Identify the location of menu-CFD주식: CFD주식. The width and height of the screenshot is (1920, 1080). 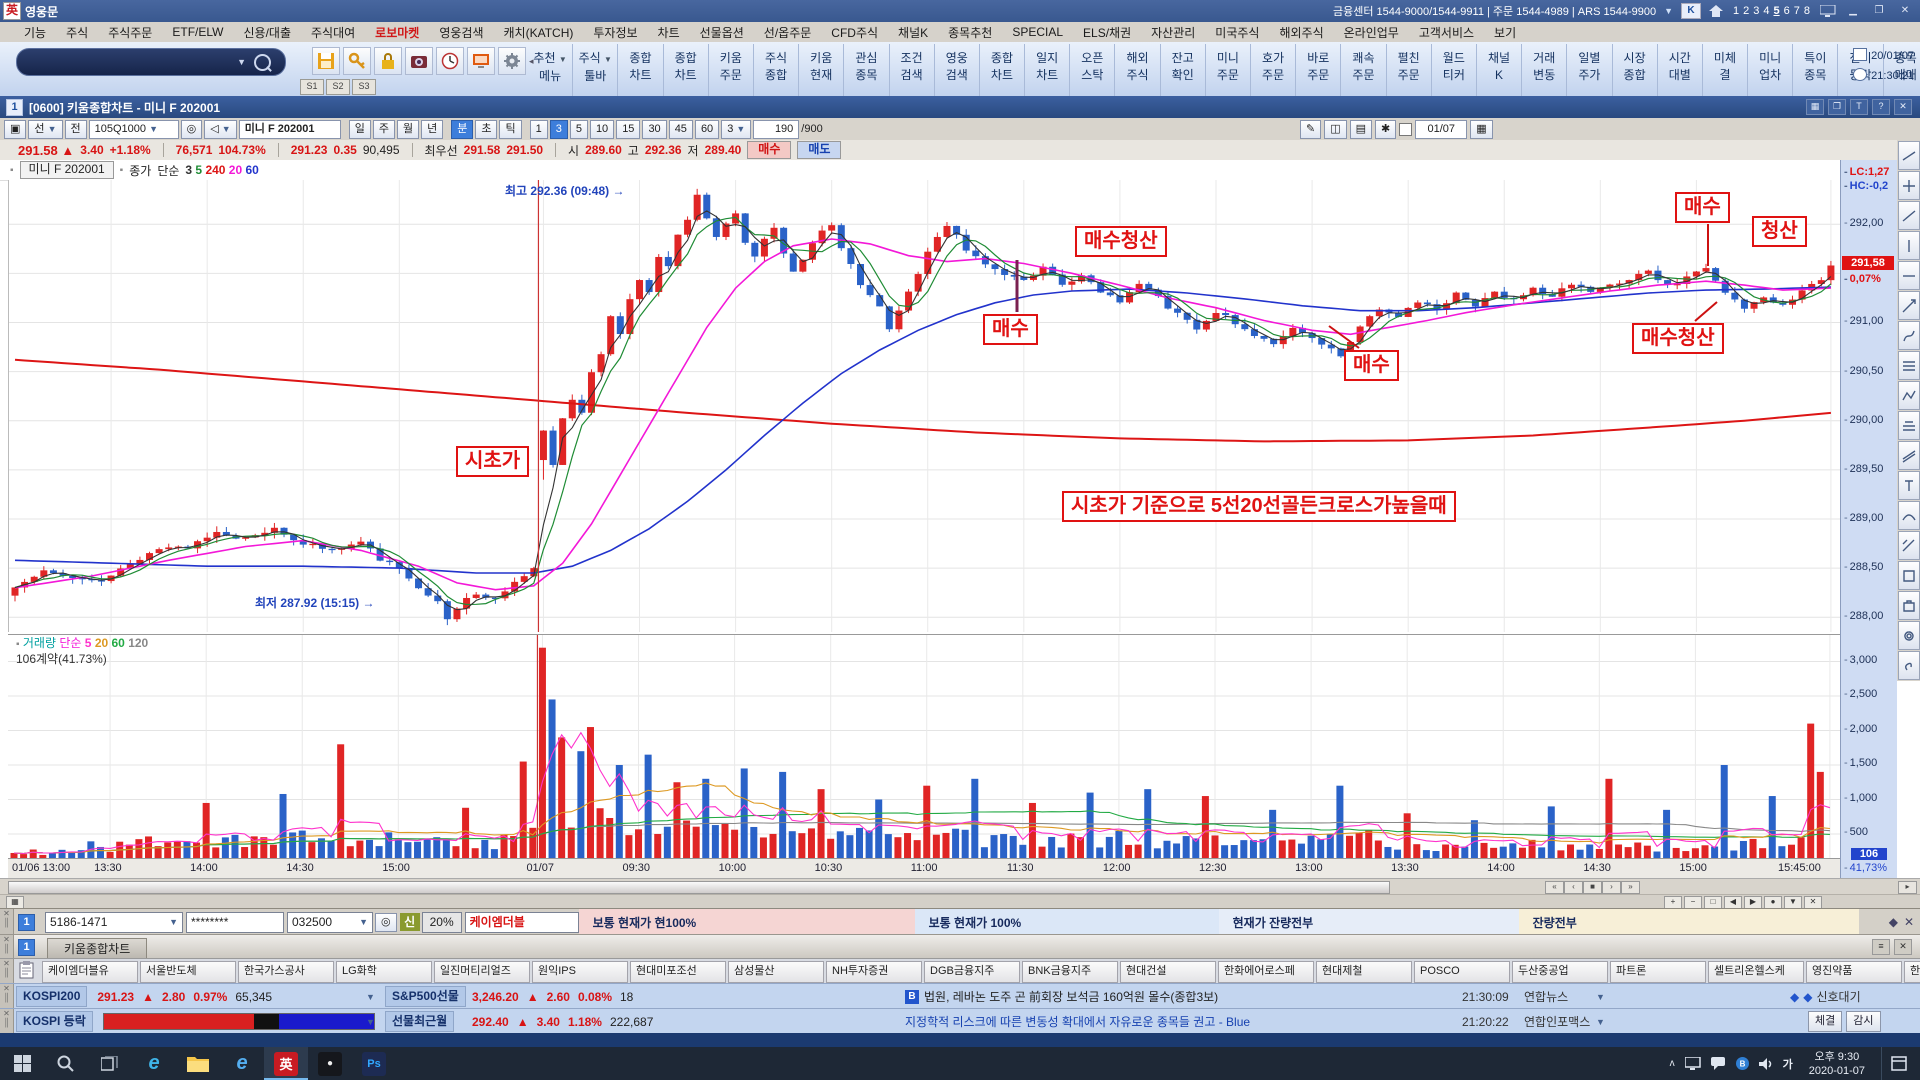
(855, 32).